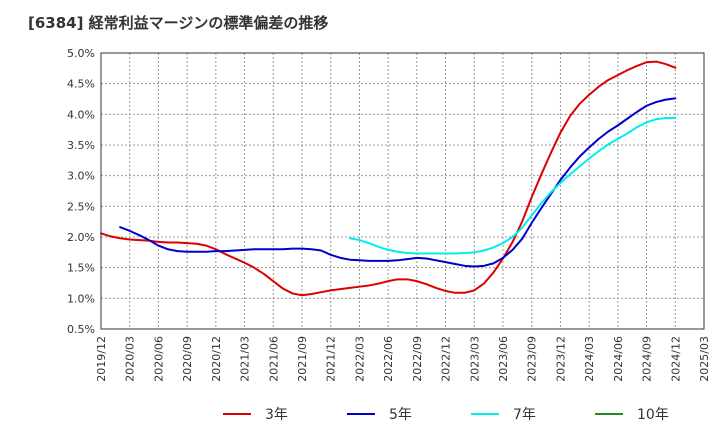 This screenshot has height=440, width=720. Describe the element at coordinates (532, 359) in the screenshot. I see `x-tick-label: 2023/09` at that location.